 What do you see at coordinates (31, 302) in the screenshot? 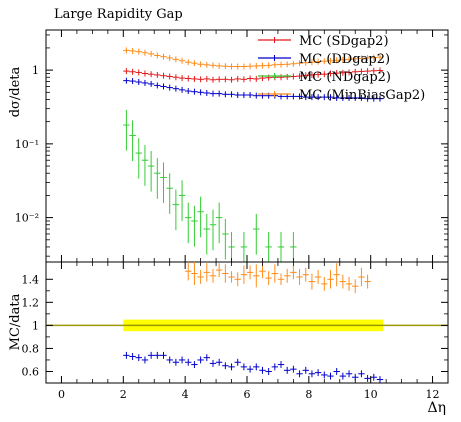
I see `ratio-y-tick-label: 1.2` at bounding box center [31, 302].